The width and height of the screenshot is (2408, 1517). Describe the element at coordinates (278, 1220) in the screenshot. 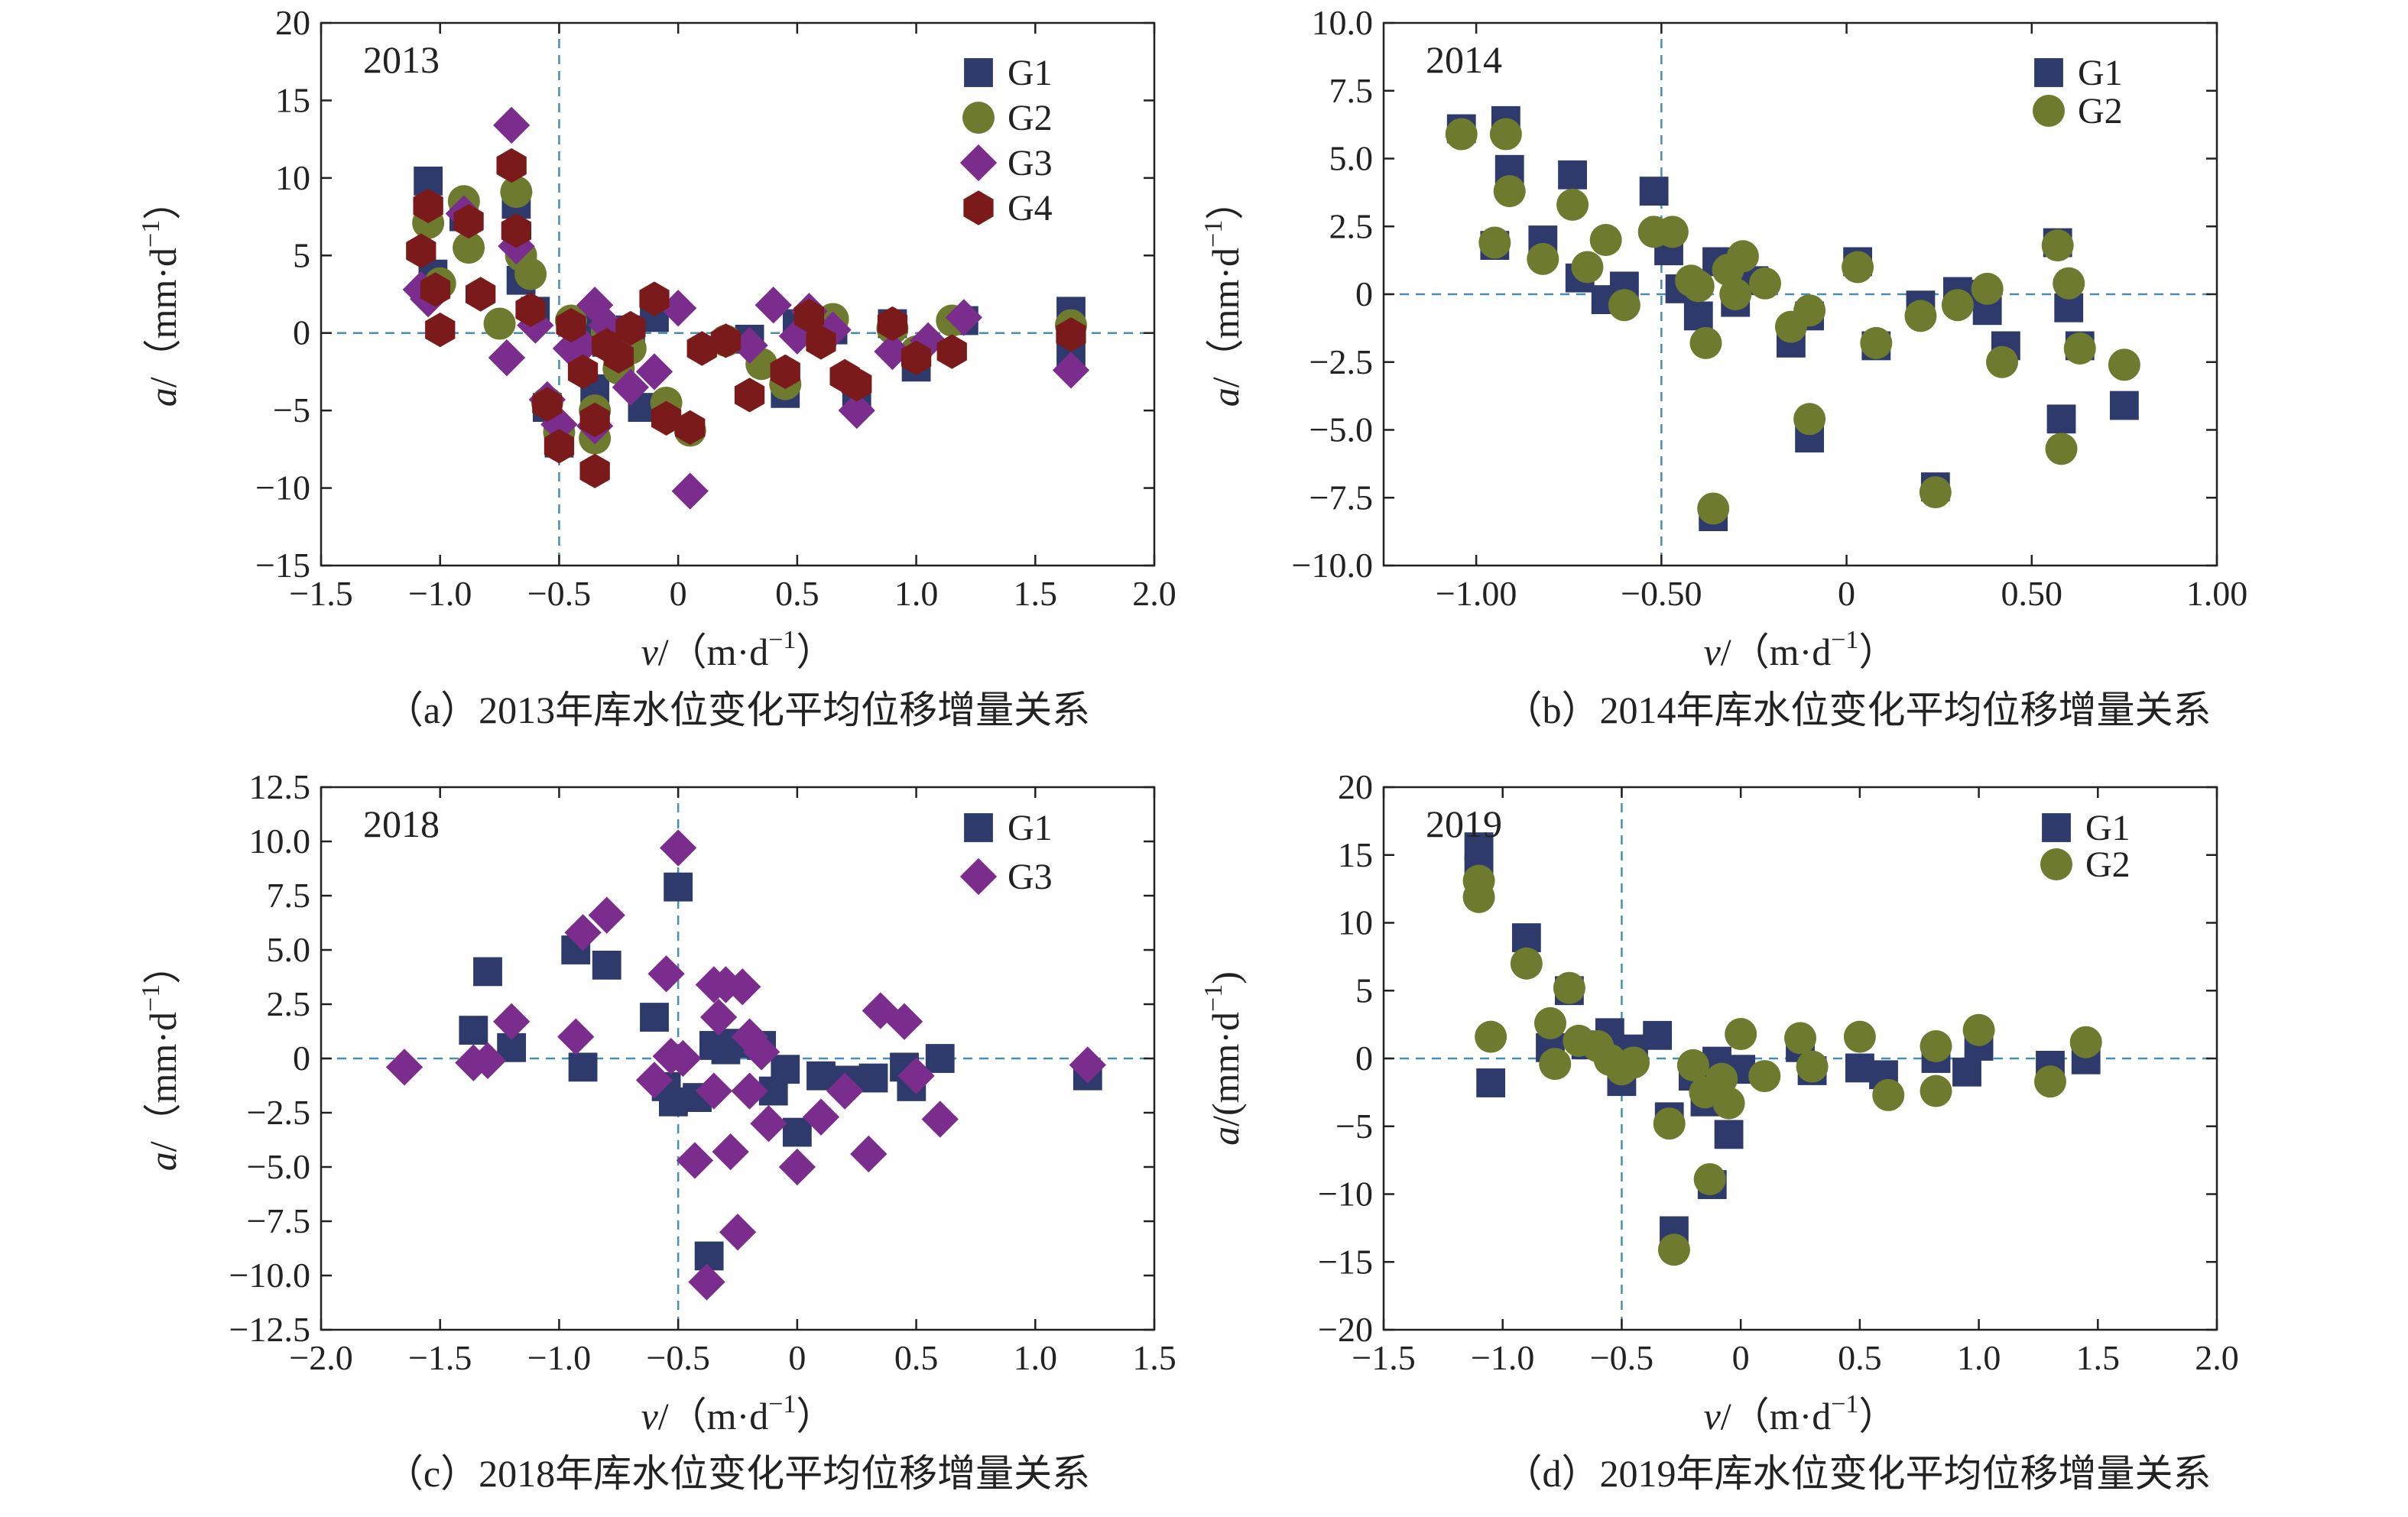

I see `y-tick-label: −7.5` at that location.